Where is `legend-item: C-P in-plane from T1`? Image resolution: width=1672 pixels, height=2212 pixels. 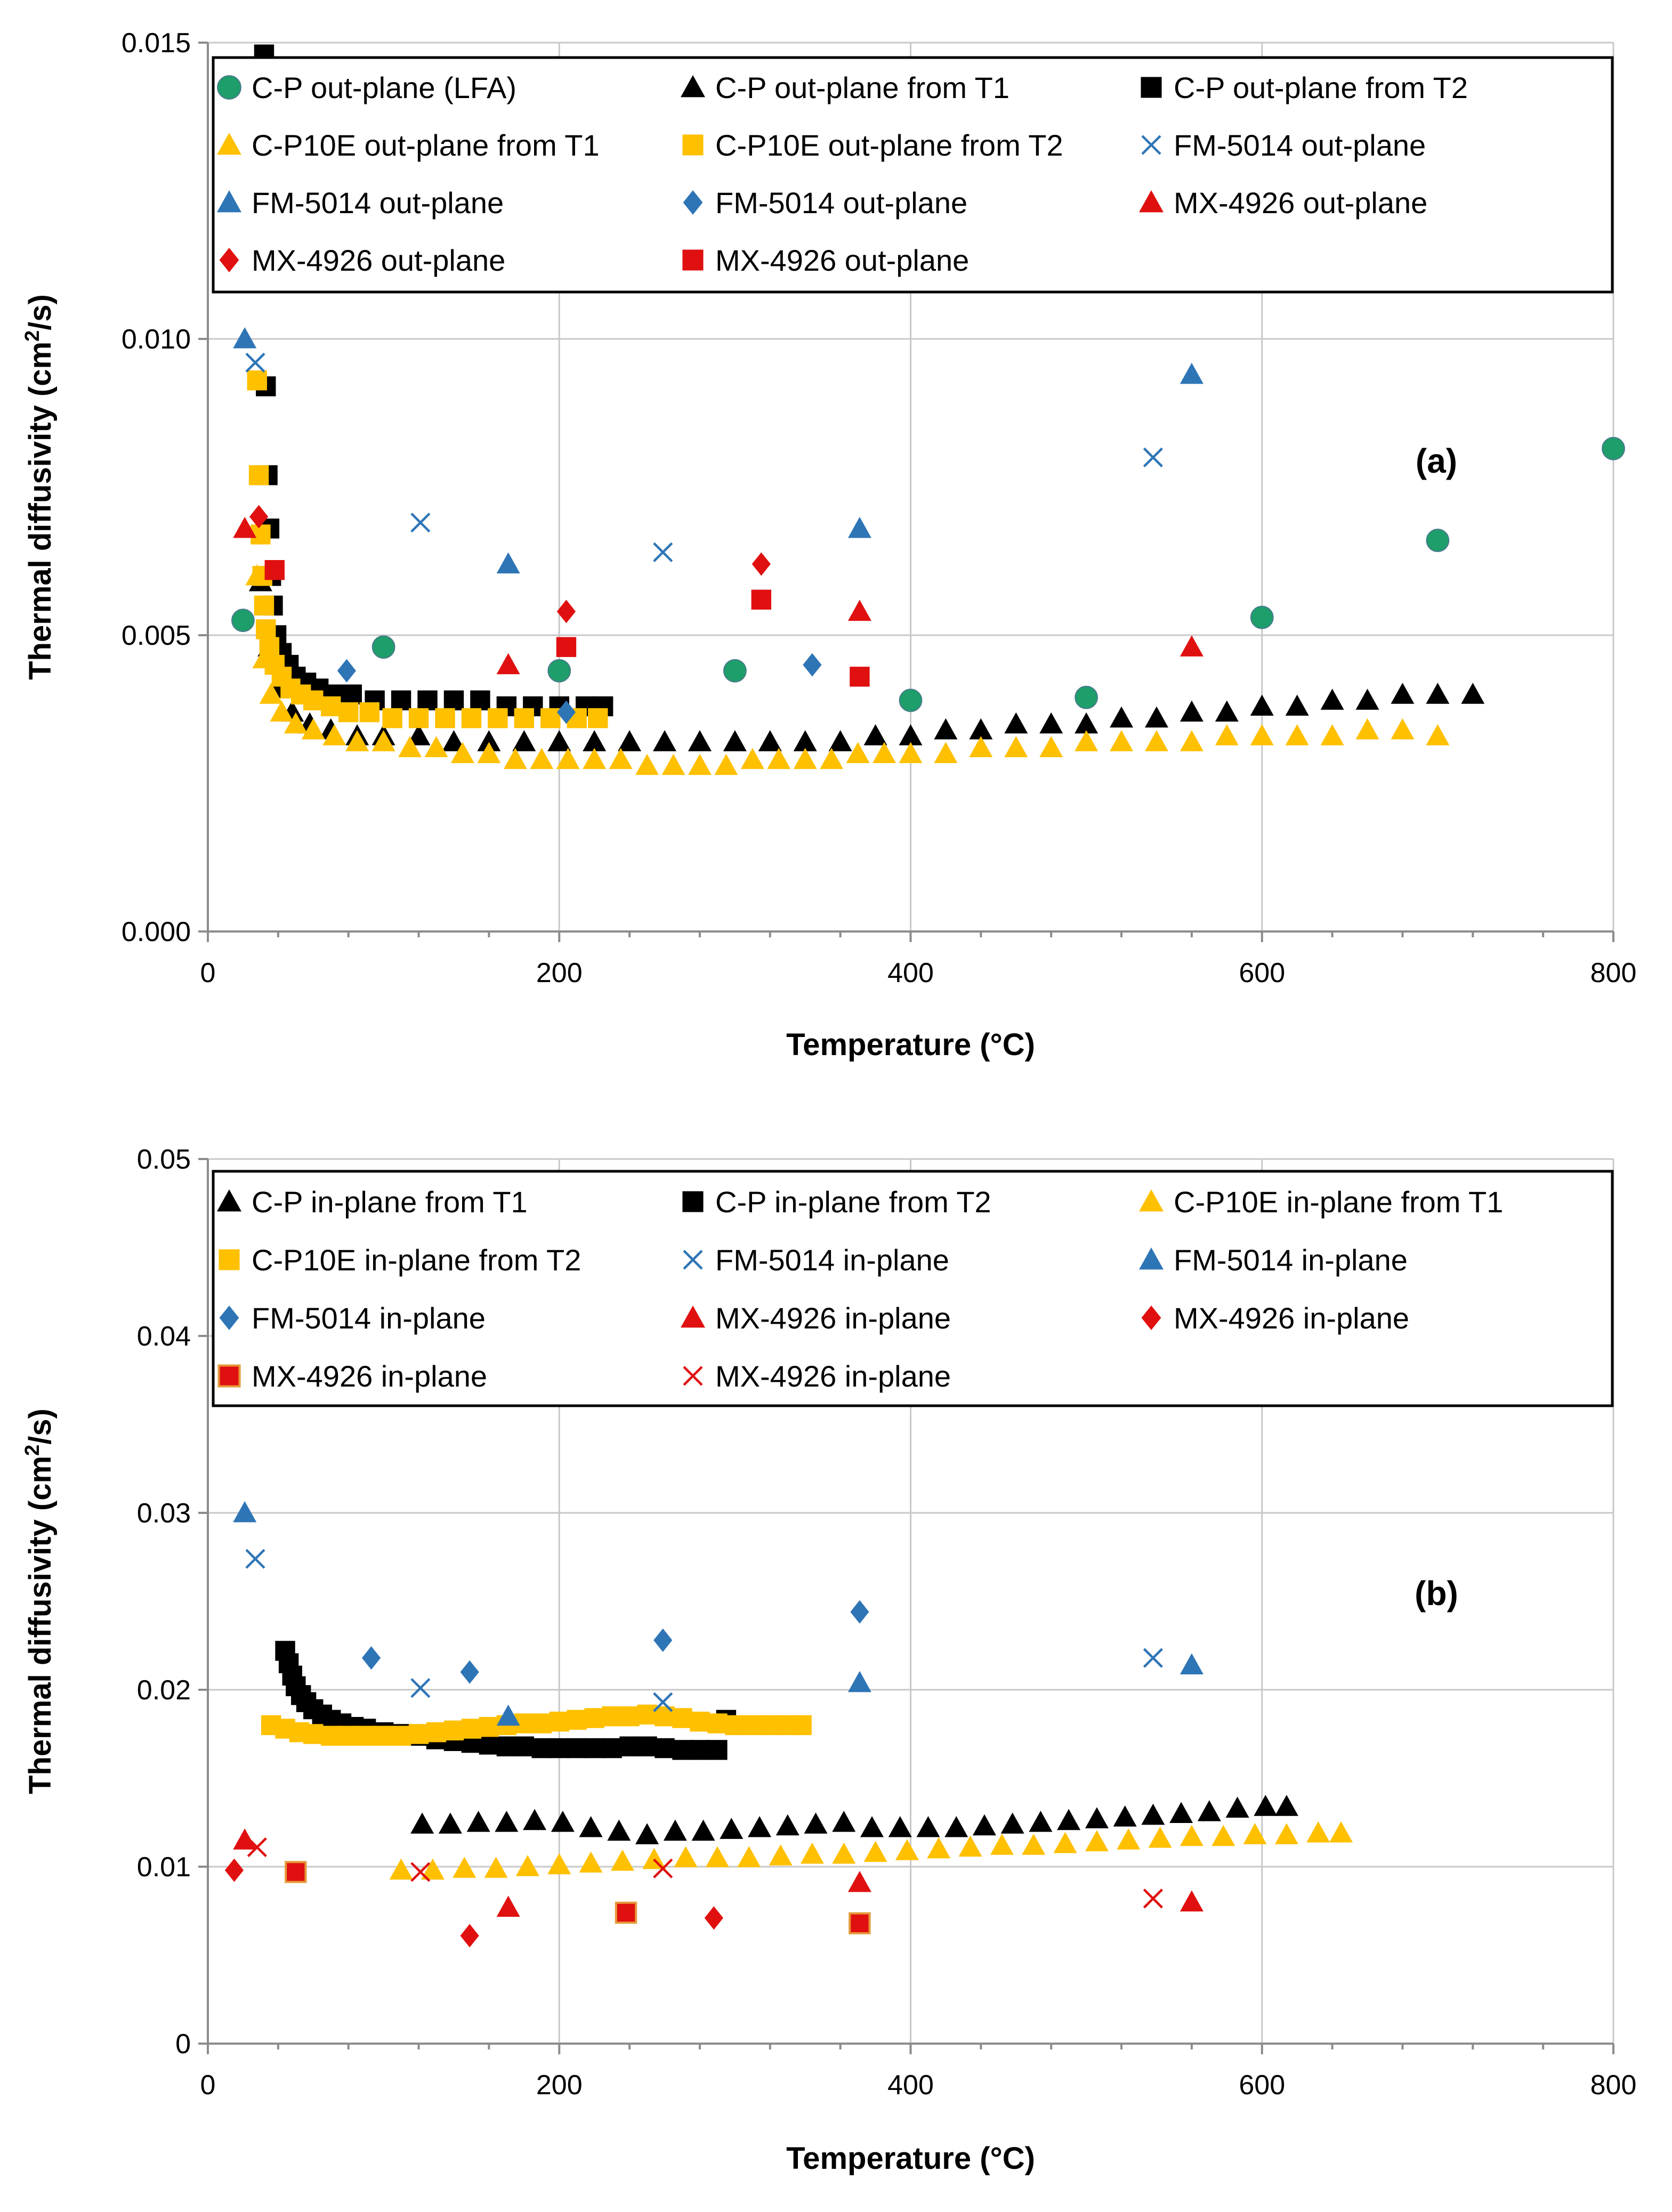 legend-item: C-P in-plane from T1 is located at coordinates (372, 1202).